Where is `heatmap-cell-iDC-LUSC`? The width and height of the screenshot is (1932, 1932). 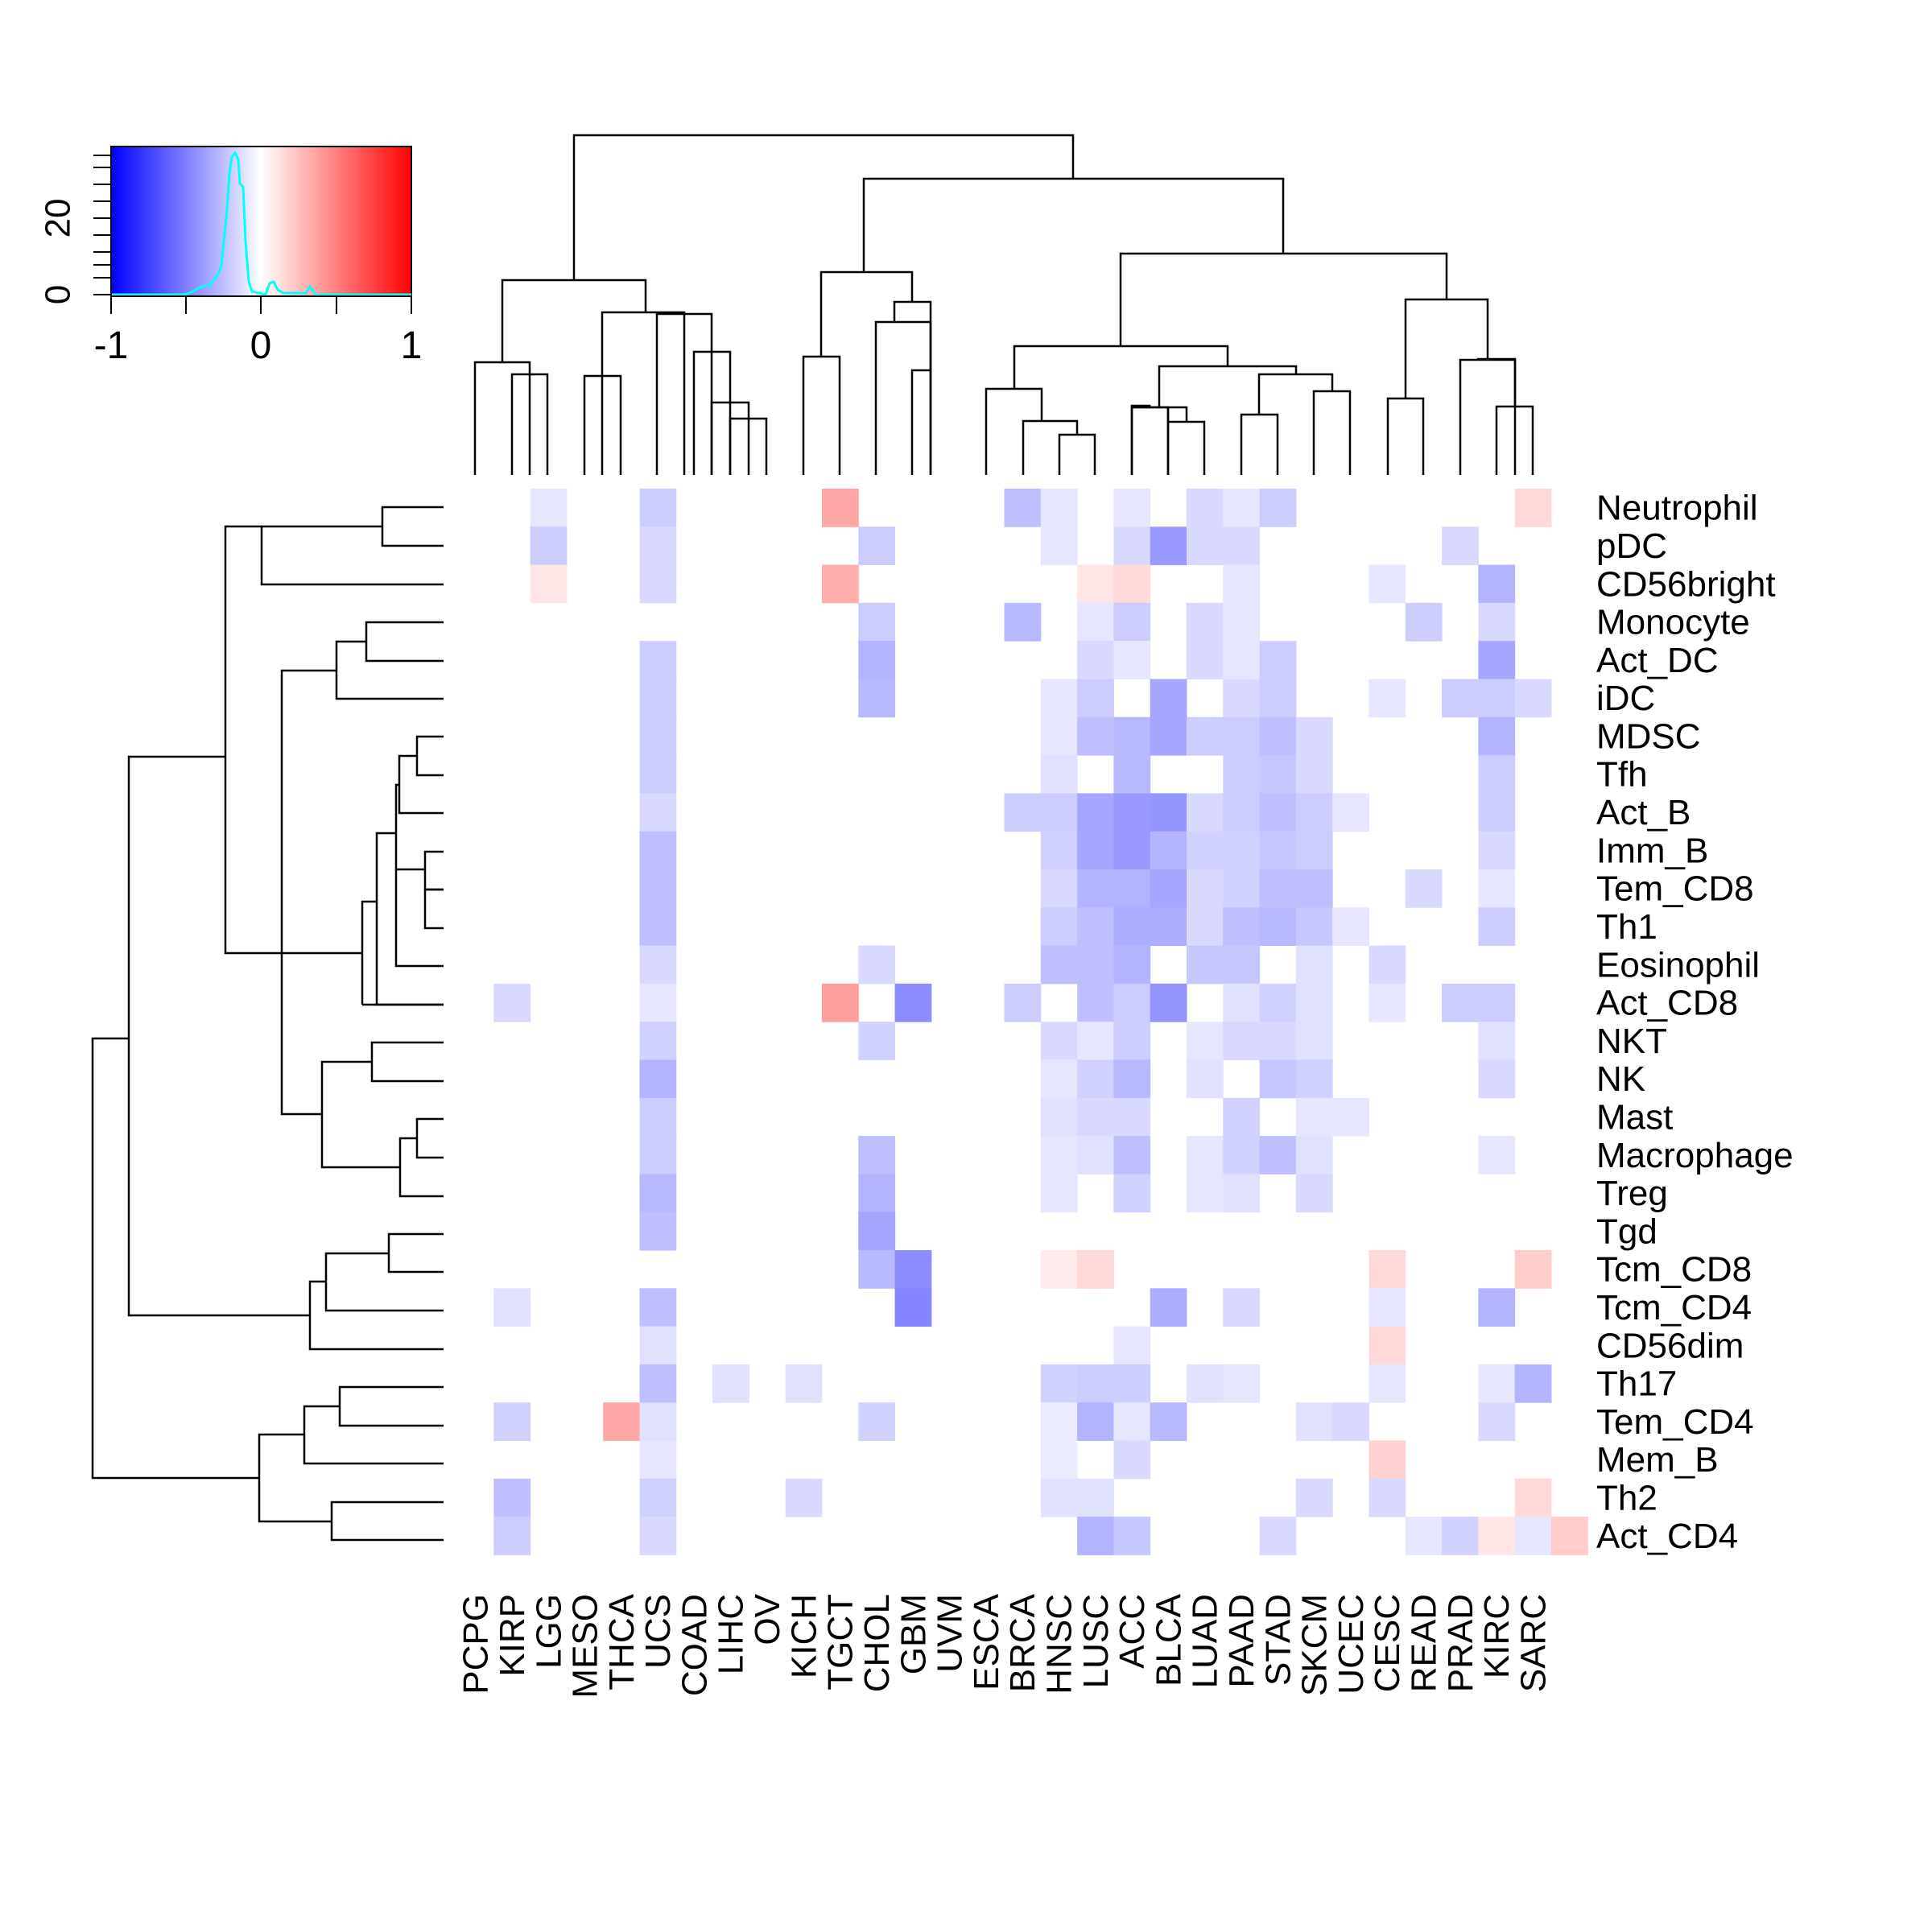 heatmap-cell-iDC-LUSC is located at coordinates (1095, 698).